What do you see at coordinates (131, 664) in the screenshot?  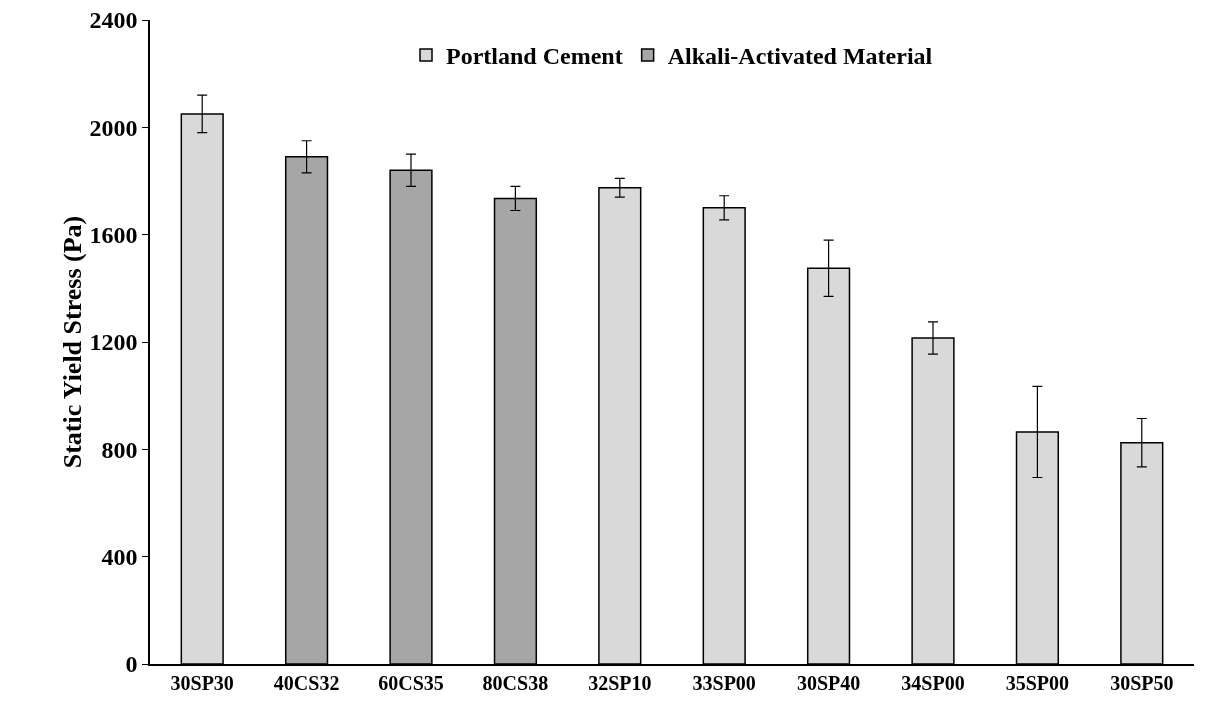 I see `y-tick-label: 0` at bounding box center [131, 664].